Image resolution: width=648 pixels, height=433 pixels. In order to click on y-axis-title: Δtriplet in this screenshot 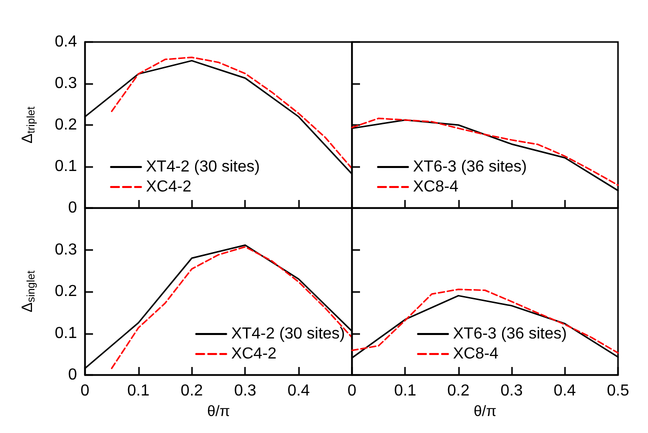, I will do `click(28, 125)`.